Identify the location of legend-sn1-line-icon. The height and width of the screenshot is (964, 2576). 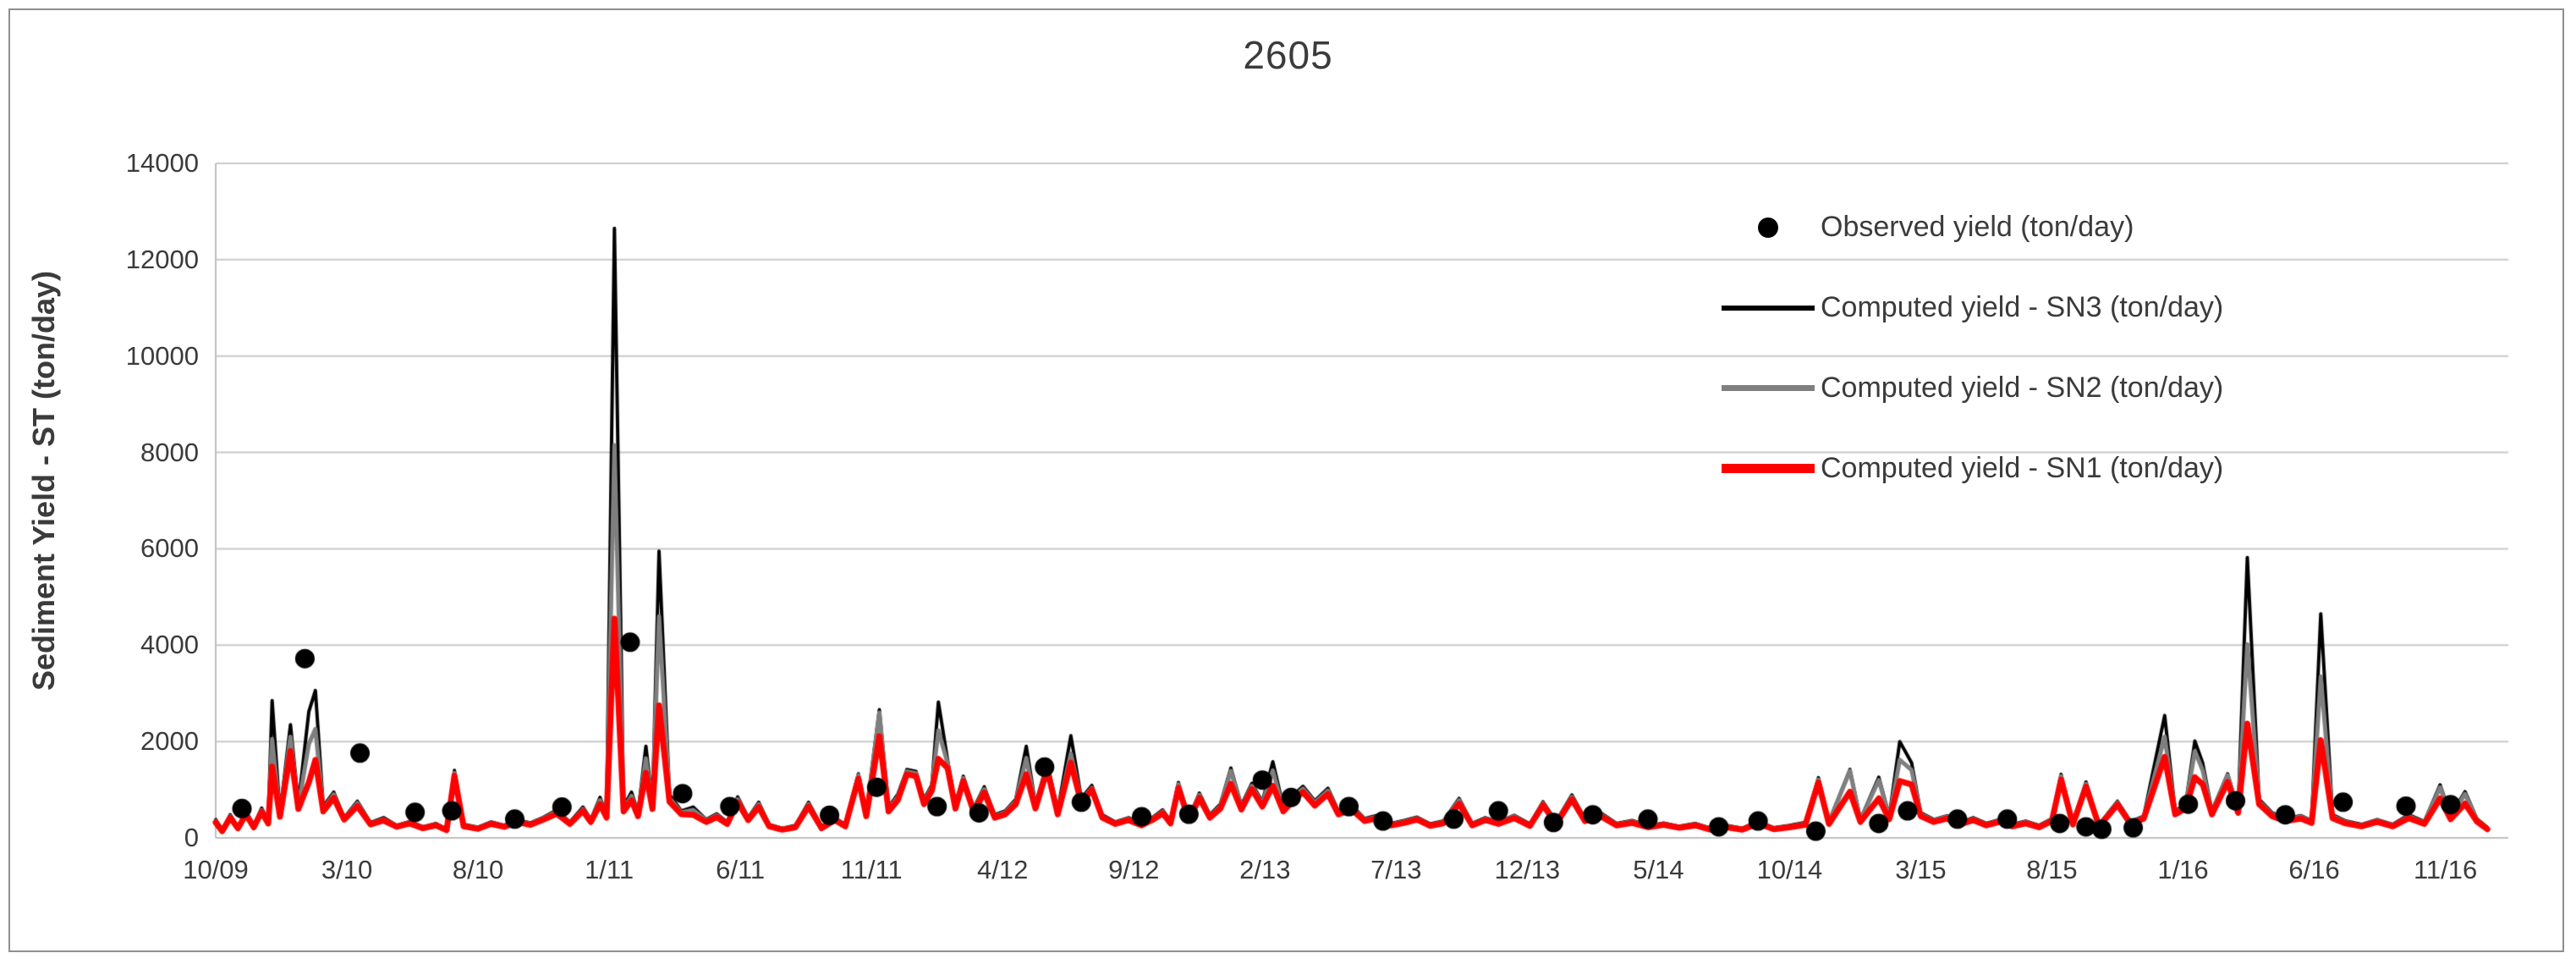
(1768, 468).